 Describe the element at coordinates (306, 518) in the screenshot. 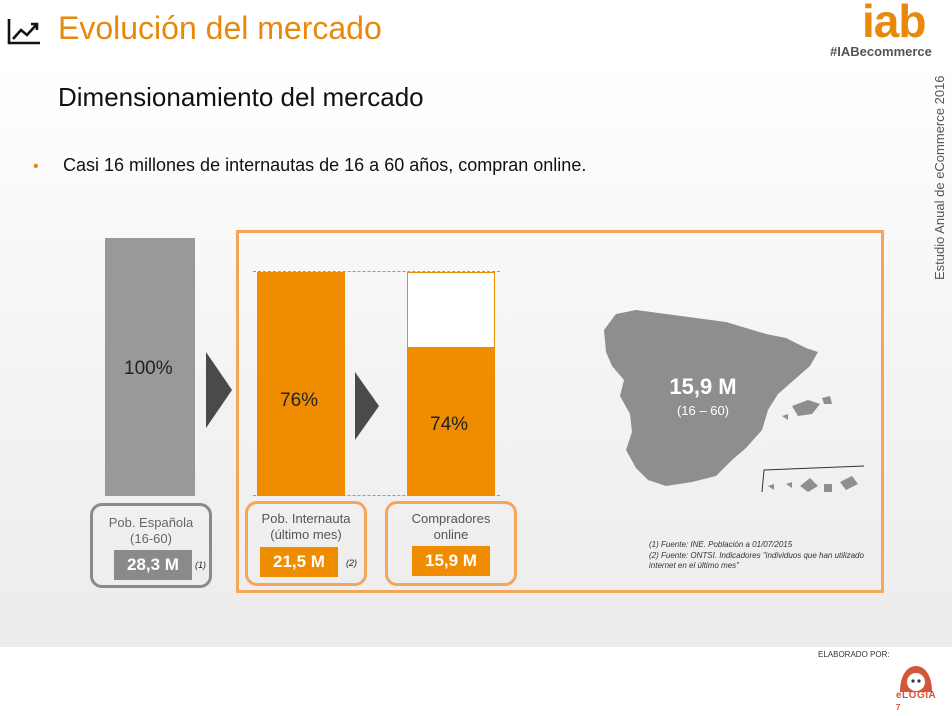

I see `label-line: Pob. Internauta` at that location.